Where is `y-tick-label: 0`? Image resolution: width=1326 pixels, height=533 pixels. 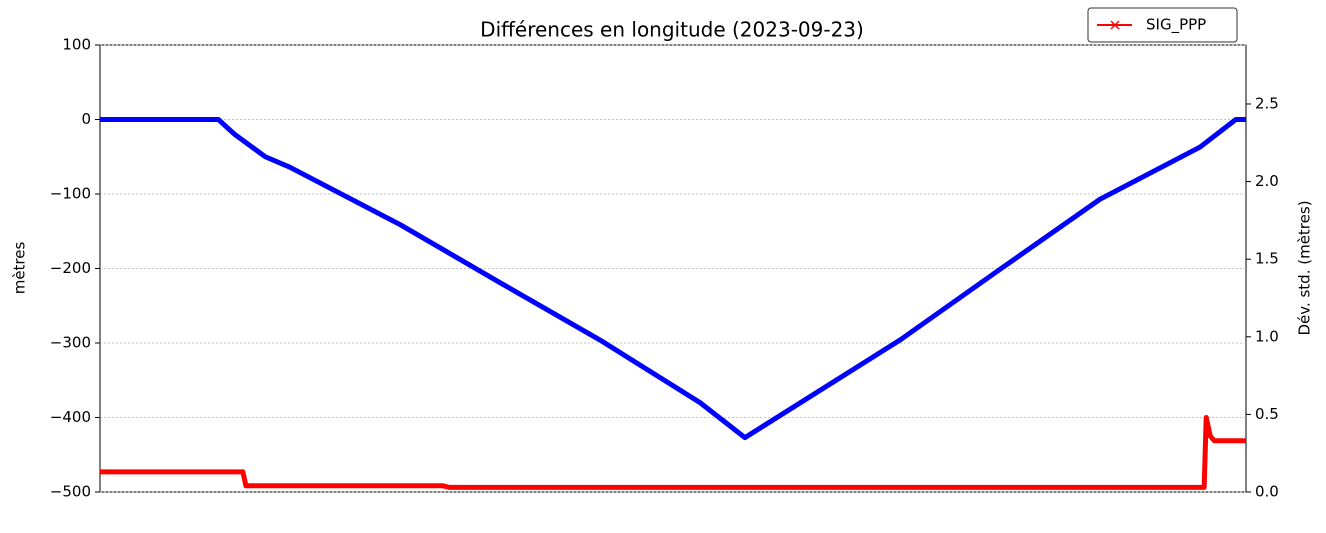
y-tick-label: 0 is located at coordinates (86, 119).